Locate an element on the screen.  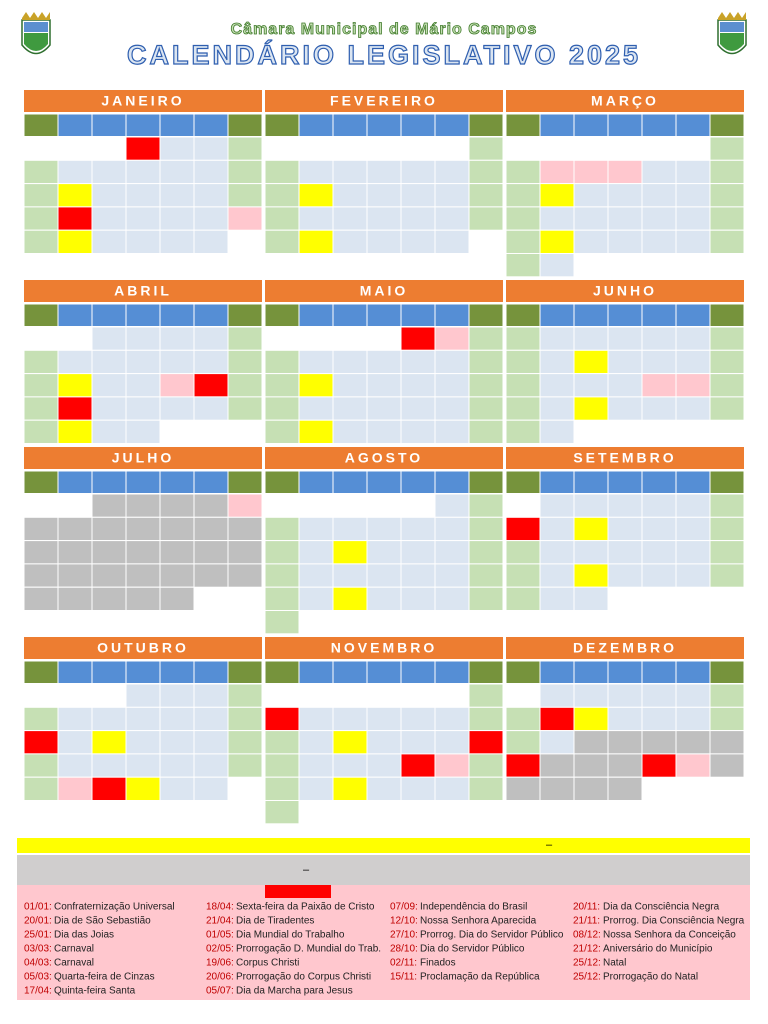
holiday-box is located at coordinates (383, 942).